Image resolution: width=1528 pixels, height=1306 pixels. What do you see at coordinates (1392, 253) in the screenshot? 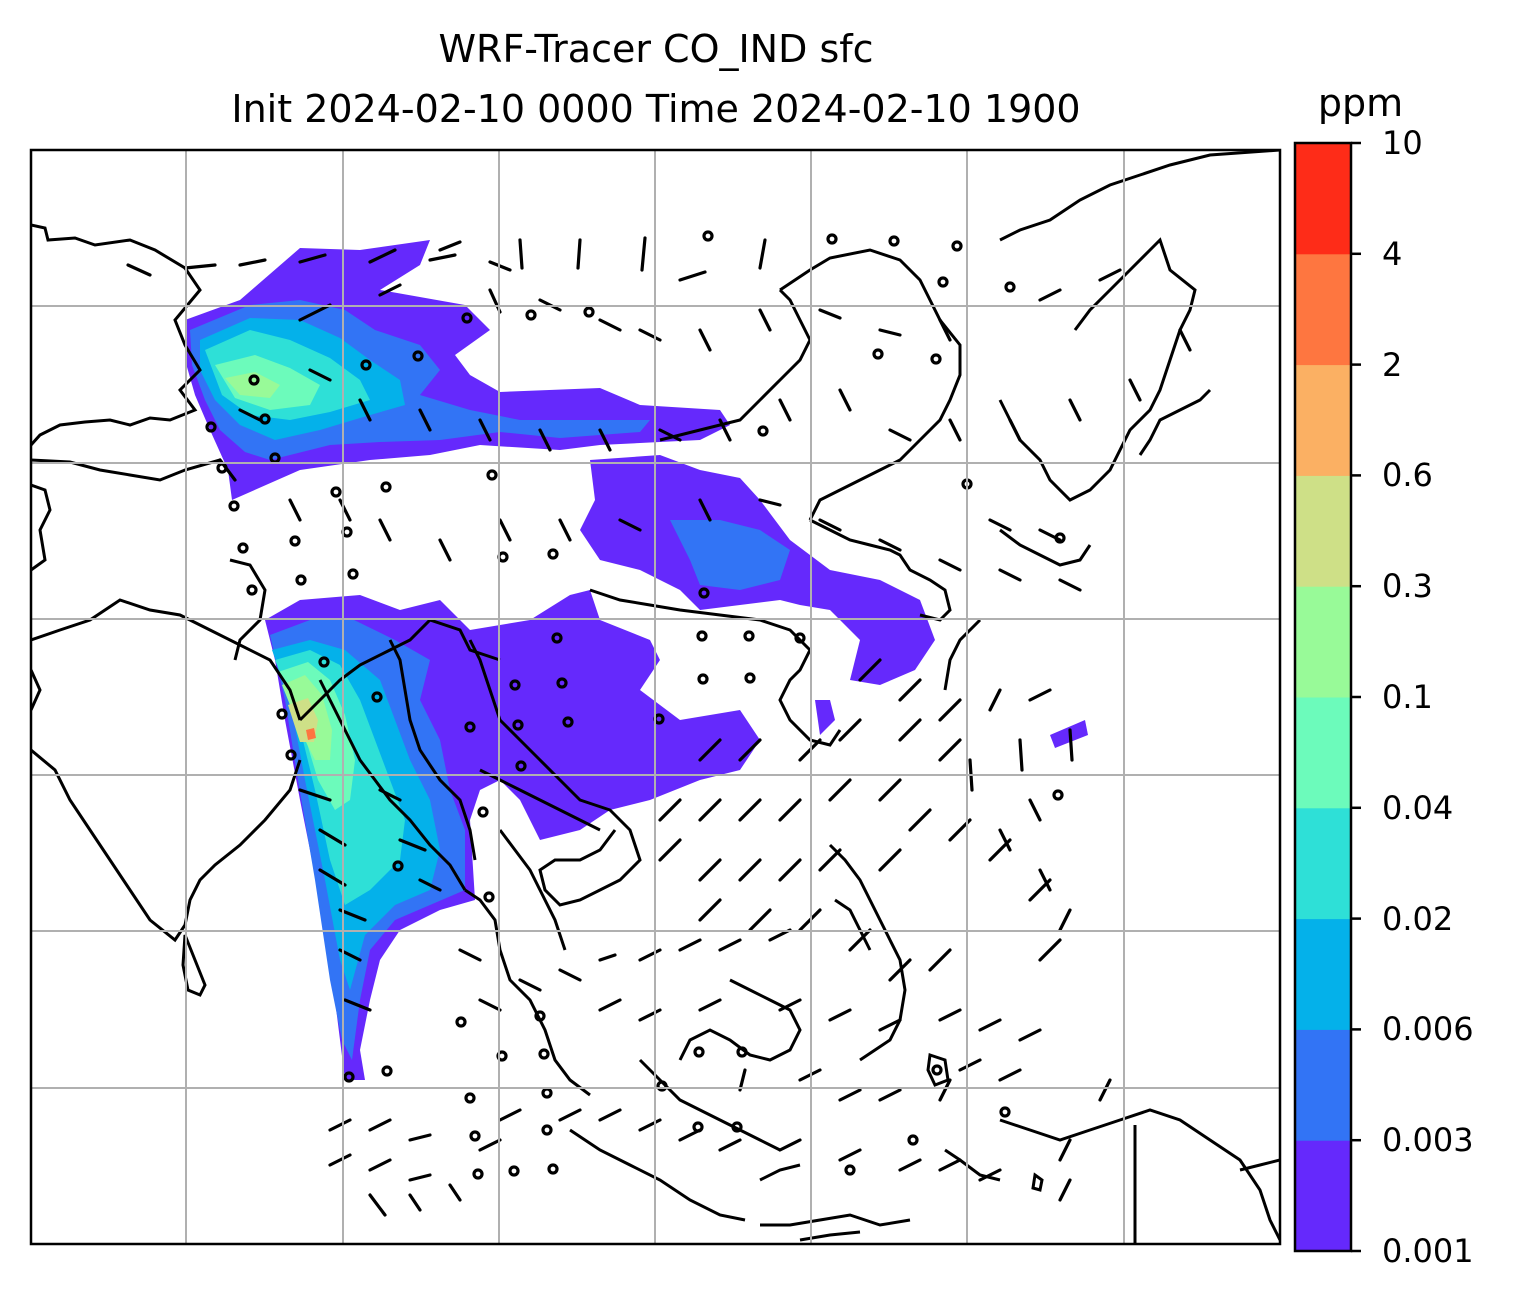
I see `colorbar-tick-label: 4` at bounding box center [1392, 253].